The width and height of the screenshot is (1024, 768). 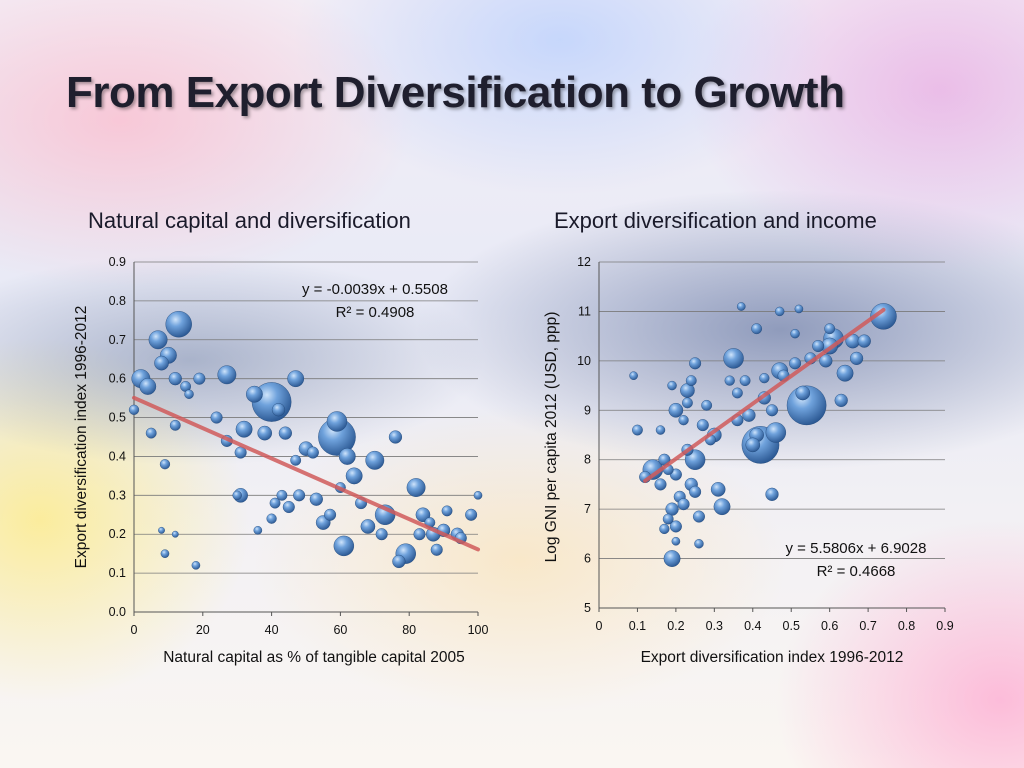 What do you see at coordinates (587, 608) in the screenshot?
I see `y-tick-label: 5` at bounding box center [587, 608].